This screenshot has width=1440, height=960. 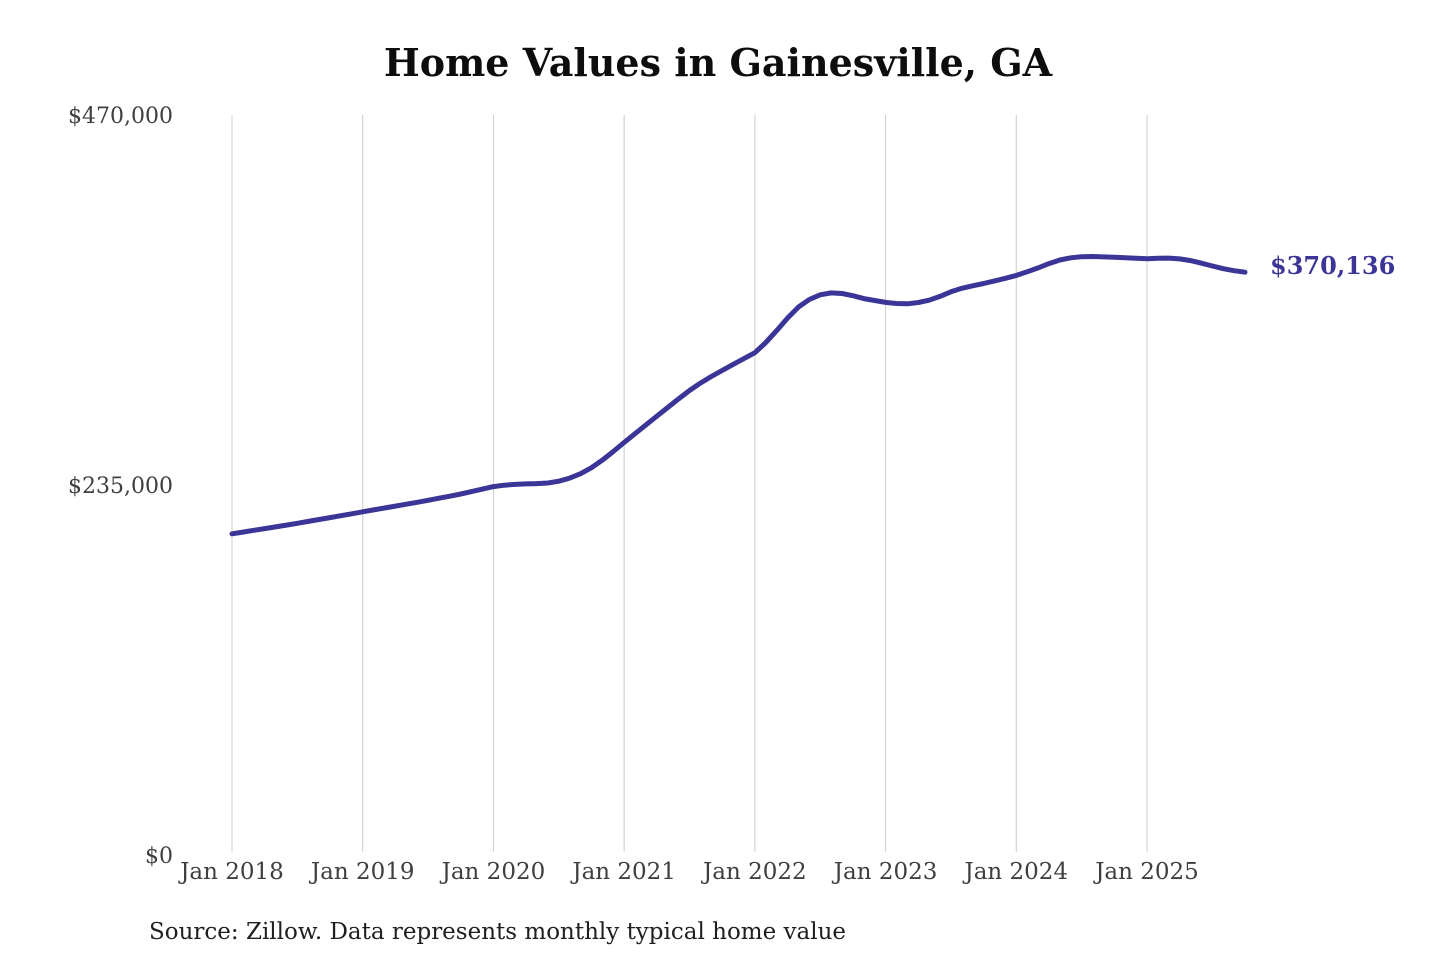 What do you see at coordinates (120, 486) in the screenshot?
I see `y-axis-label: $235,000` at bounding box center [120, 486].